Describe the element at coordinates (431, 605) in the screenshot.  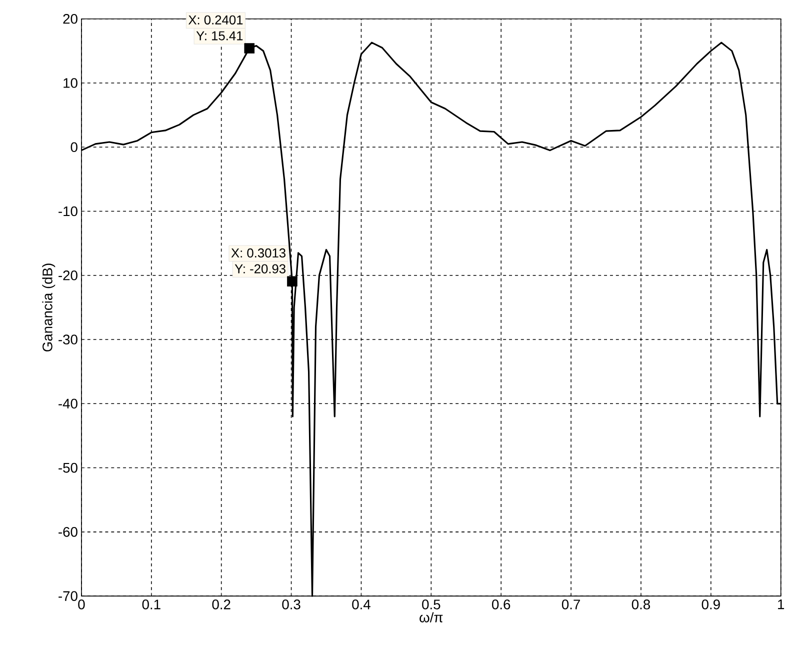
I see `x-tick-label: 0.5` at that location.